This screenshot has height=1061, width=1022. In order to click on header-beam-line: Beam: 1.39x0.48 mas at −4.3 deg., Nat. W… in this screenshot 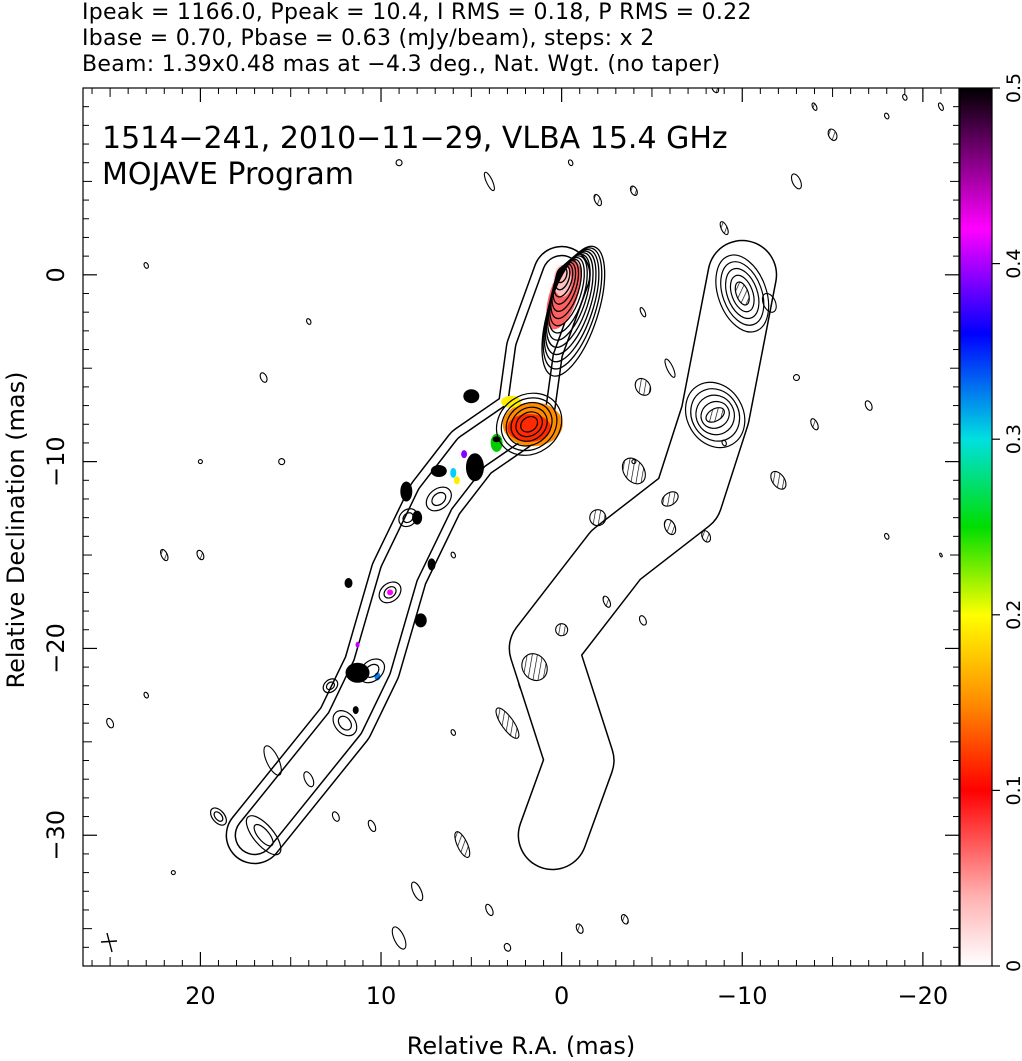, I will do `click(401, 64)`.